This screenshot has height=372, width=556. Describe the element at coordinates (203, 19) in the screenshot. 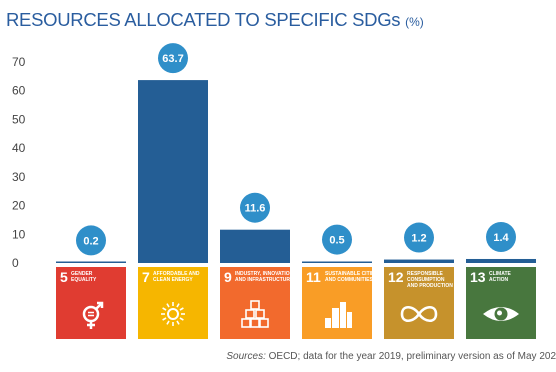

I see `chart-title-main: RESOURCES ALLOCATED TO SPECIFIC SDGs` at that location.